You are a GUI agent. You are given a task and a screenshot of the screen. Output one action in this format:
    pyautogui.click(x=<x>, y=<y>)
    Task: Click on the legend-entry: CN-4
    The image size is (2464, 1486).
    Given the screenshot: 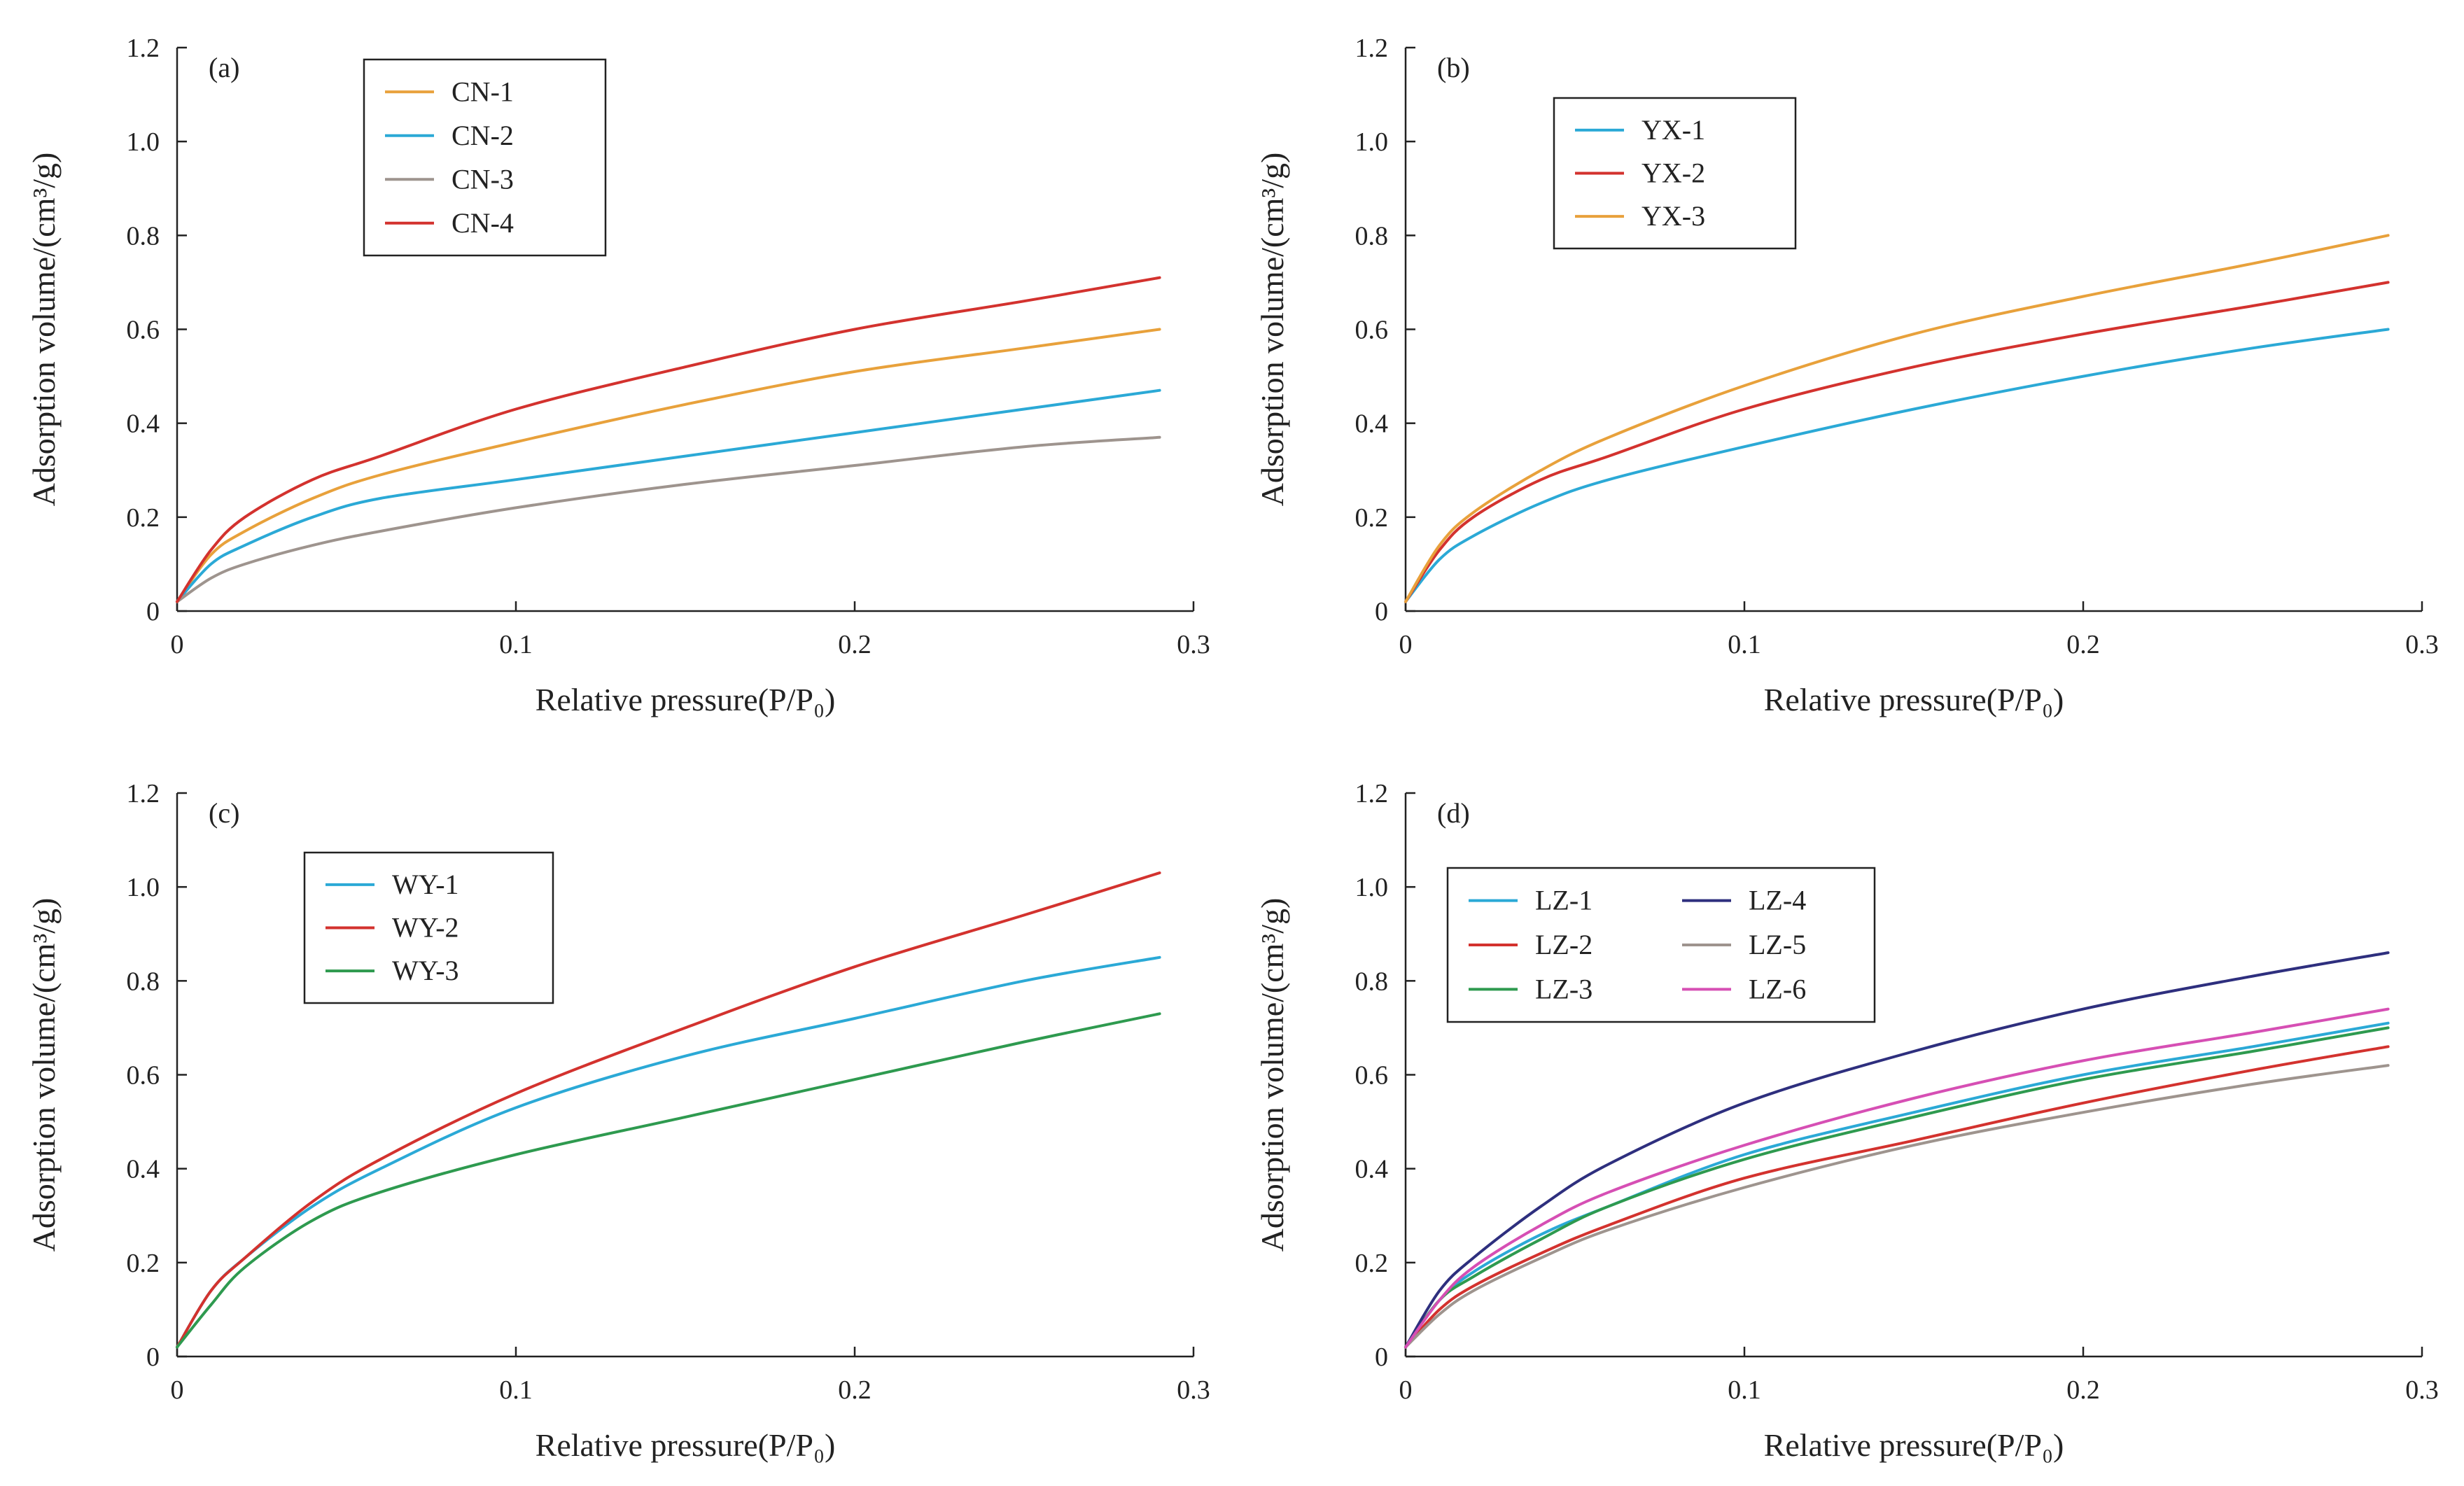 What is the action you would take?
    pyautogui.click(x=482, y=223)
    